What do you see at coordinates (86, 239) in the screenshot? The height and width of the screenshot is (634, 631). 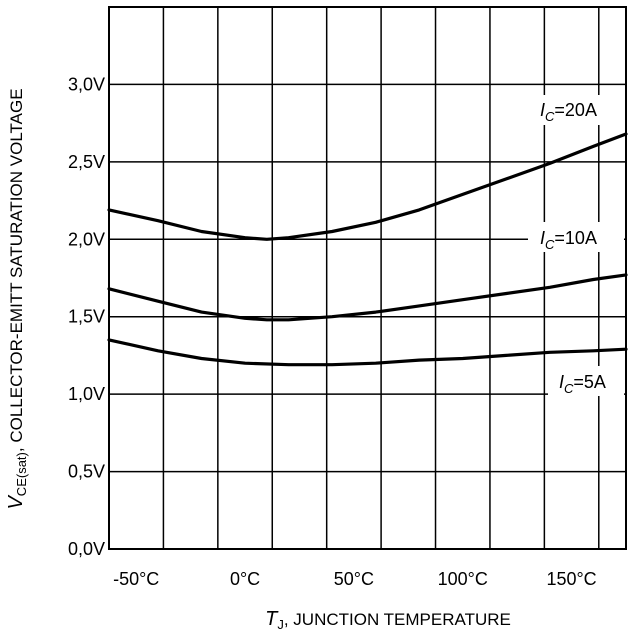 I see `y-tick-label: 2,0V` at bounding box center [86, 239].